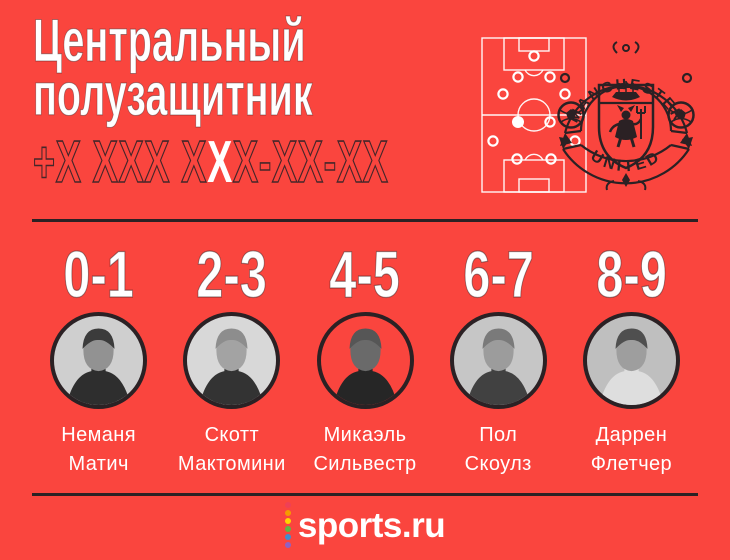 The image size is (730, 560). I want to click on page-title: Центральный полузащитник, so click(216, 67).